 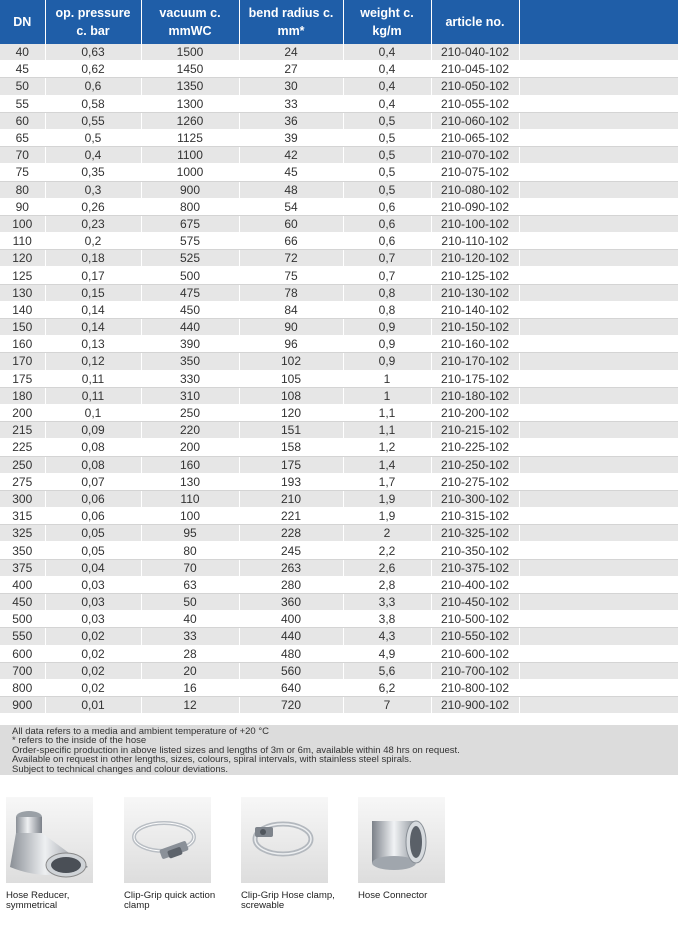 What do you see at coordinates (387, 396) in the screenshot?
I see `cell-weight: 1` at bounding box center [387, 396].